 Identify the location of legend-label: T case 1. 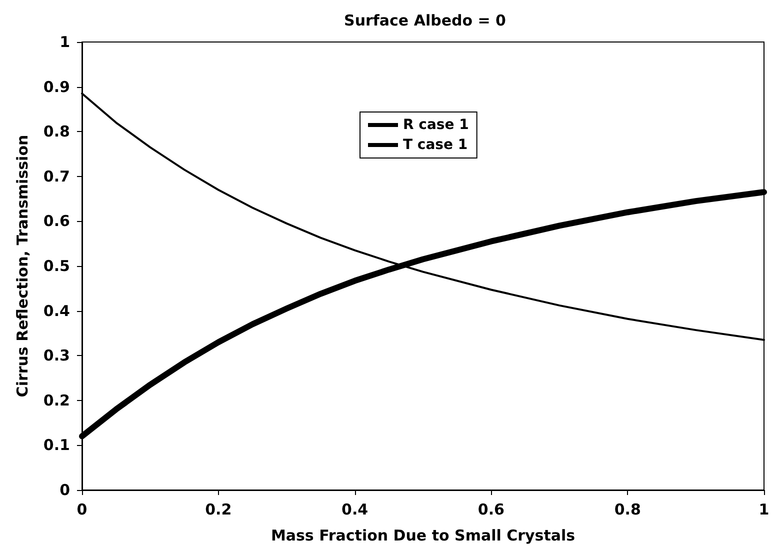
(435, 145).